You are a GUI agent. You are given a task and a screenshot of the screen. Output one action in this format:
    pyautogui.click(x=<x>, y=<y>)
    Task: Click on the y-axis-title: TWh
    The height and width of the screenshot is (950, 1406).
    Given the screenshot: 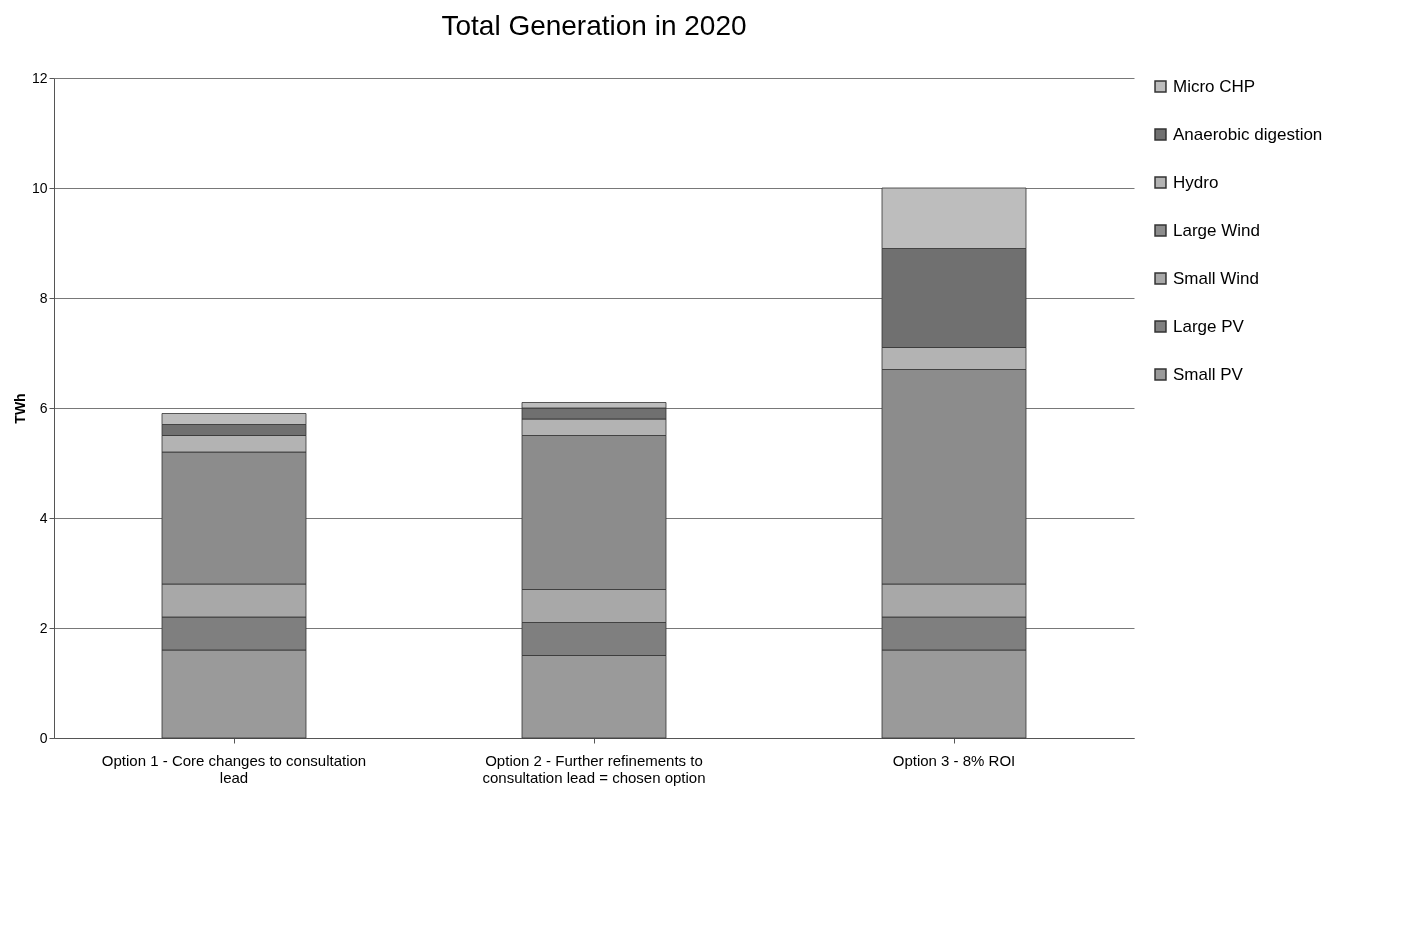 What is the action you would take?
    pyautogui.click(x=19, y=408)
    